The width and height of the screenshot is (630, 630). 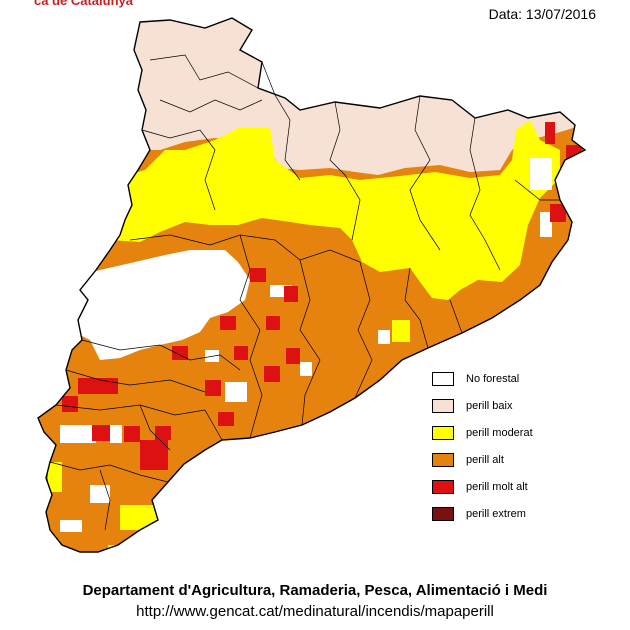 What do you see at coordinates (507, 439) in the screenshot?
I see `legend-item-perill-moderat: perill moderat` at bounding box center [507, 439].